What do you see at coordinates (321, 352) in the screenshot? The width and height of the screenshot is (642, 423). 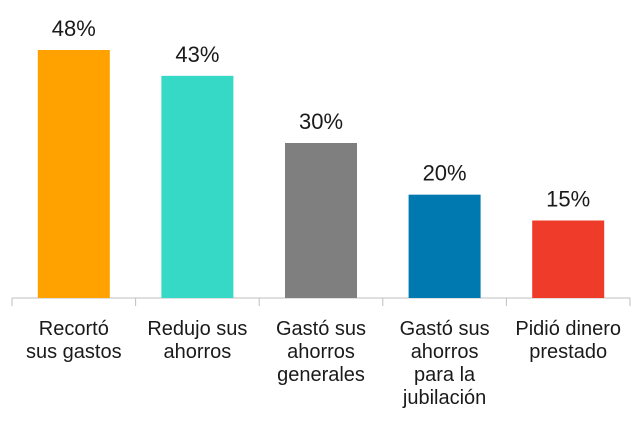 I see `x-tick-label: Gastó sus ahorros generales` at bounding box center [321, 352].